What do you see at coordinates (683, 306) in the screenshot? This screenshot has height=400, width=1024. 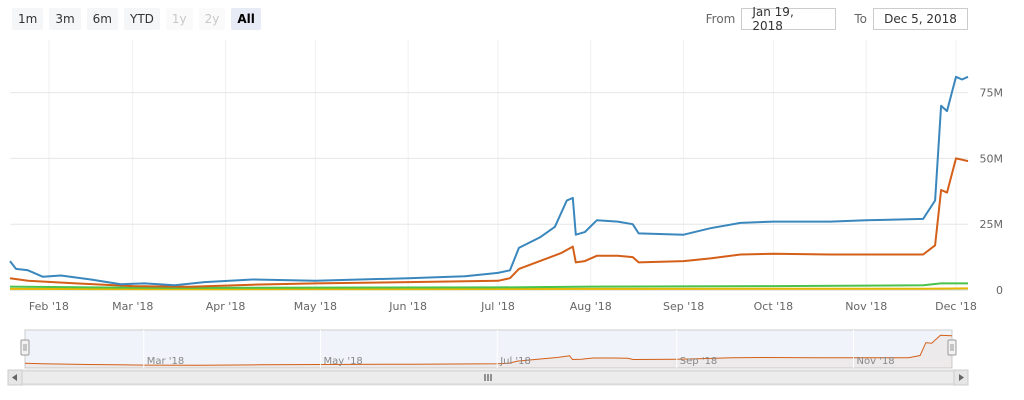 I see `x-tick-label: Sep '18` at bounding box center [683, 306].